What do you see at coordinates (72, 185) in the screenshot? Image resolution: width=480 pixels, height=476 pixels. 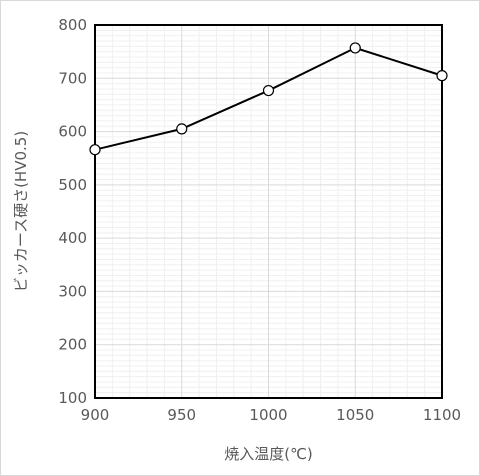 I see `y-tick-label: 500` at bounding box center [72, 185].